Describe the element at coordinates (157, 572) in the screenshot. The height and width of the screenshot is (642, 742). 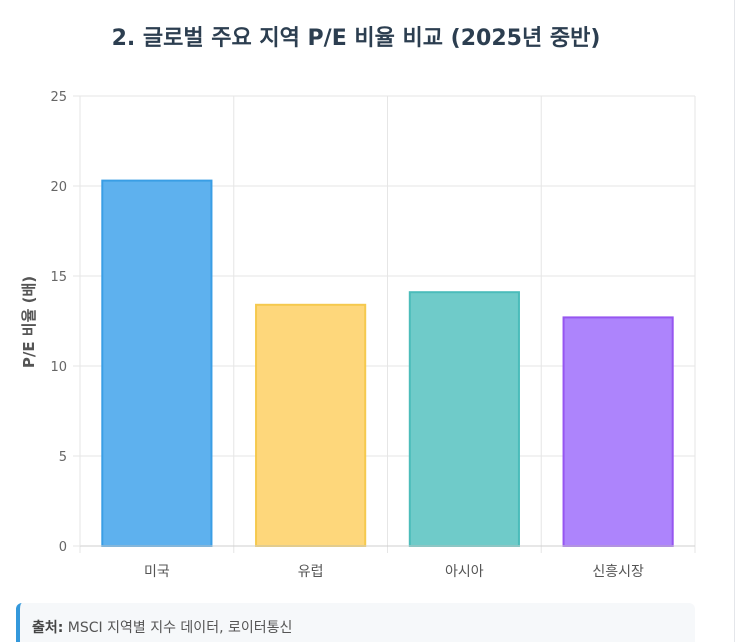
I see `x-tick-label: 미국` at that location.